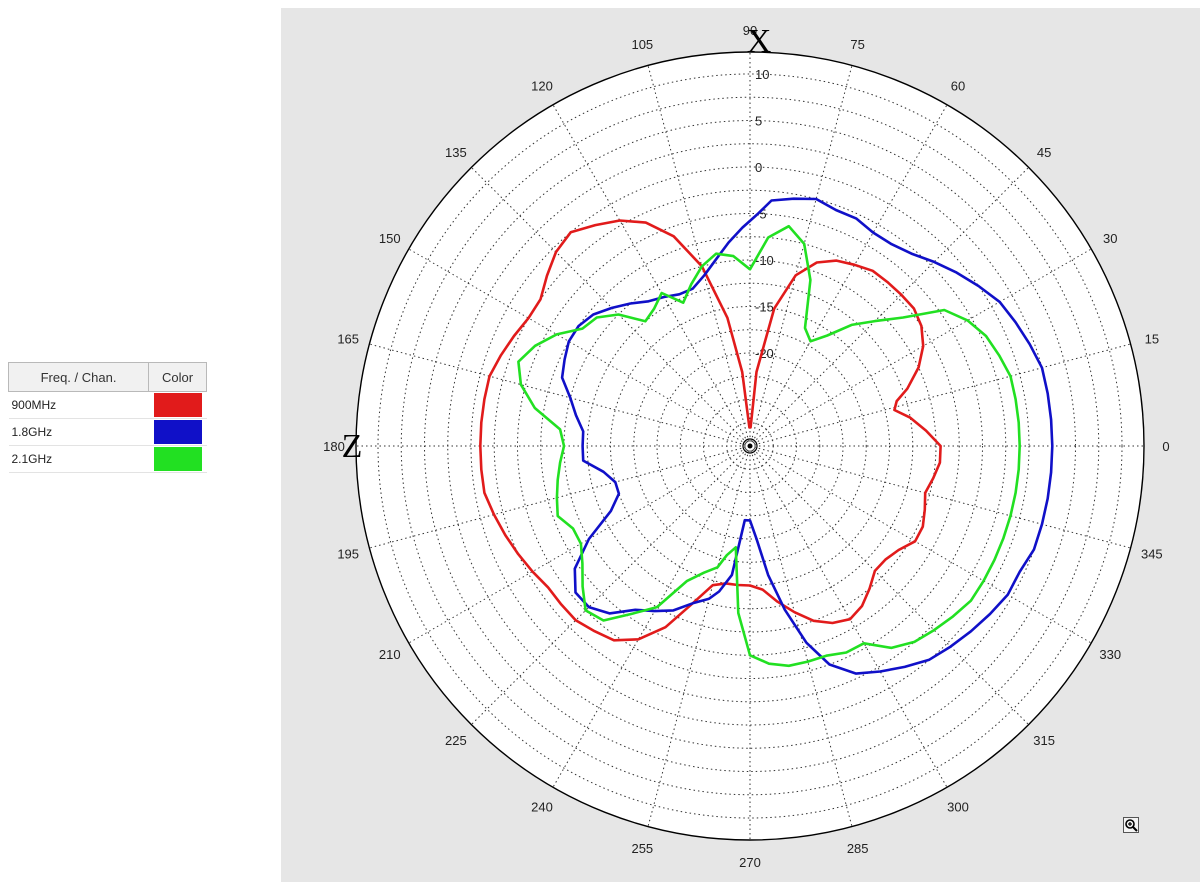  Describe the element at coordinates (348, 554) in the screenshot. I see `angle-tick-label: 195` at that location.